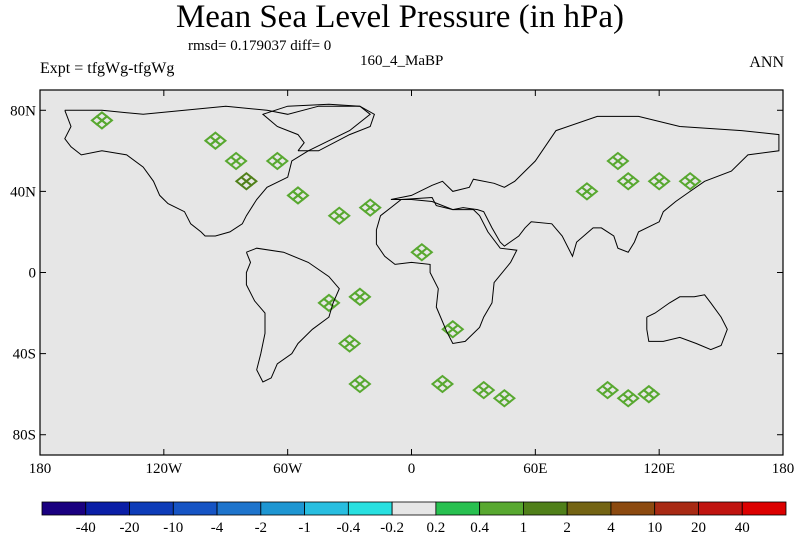  What do you see at coordinates (107, 68) in the screenshot?
I see `experiment-label: Expt = tfgWg-tfgWg` at bounding box center [107, 68].